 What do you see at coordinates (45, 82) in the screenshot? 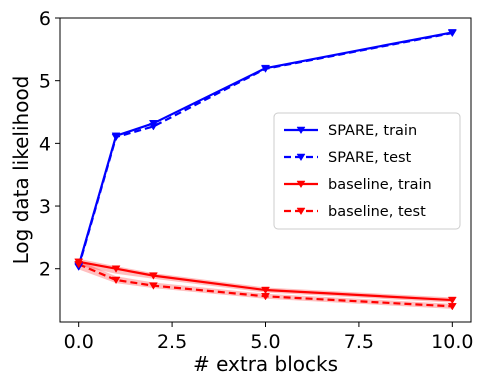
I see `y-tick-label: 5` at bounding box center [45, 82].